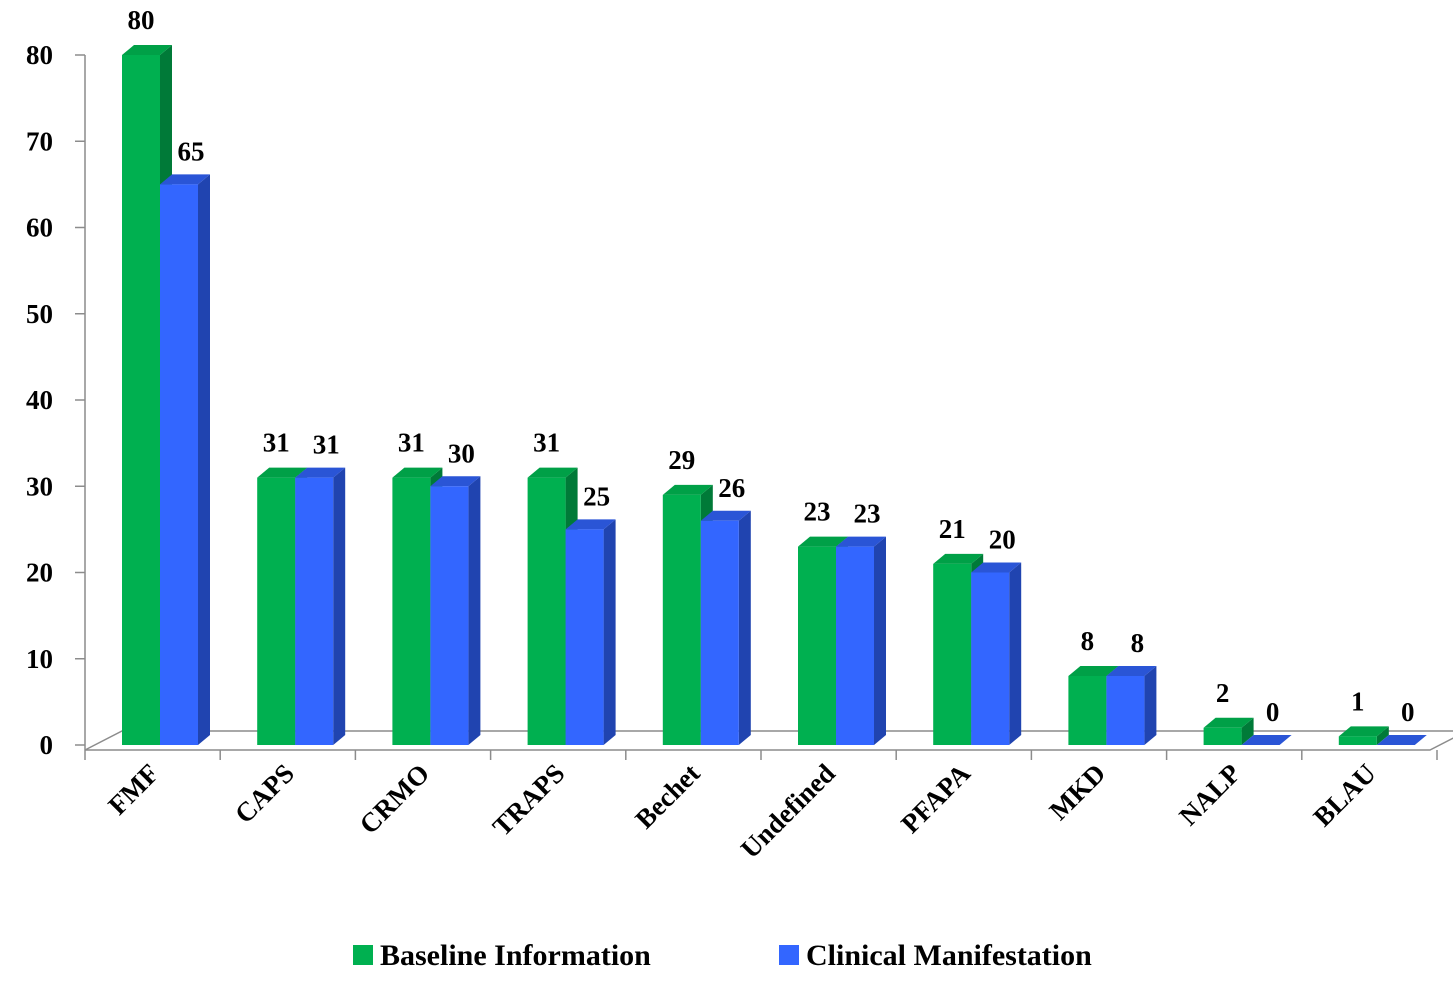 The image size is (1453, 990). I want to click on data-label: 1, so click(1358, 701).